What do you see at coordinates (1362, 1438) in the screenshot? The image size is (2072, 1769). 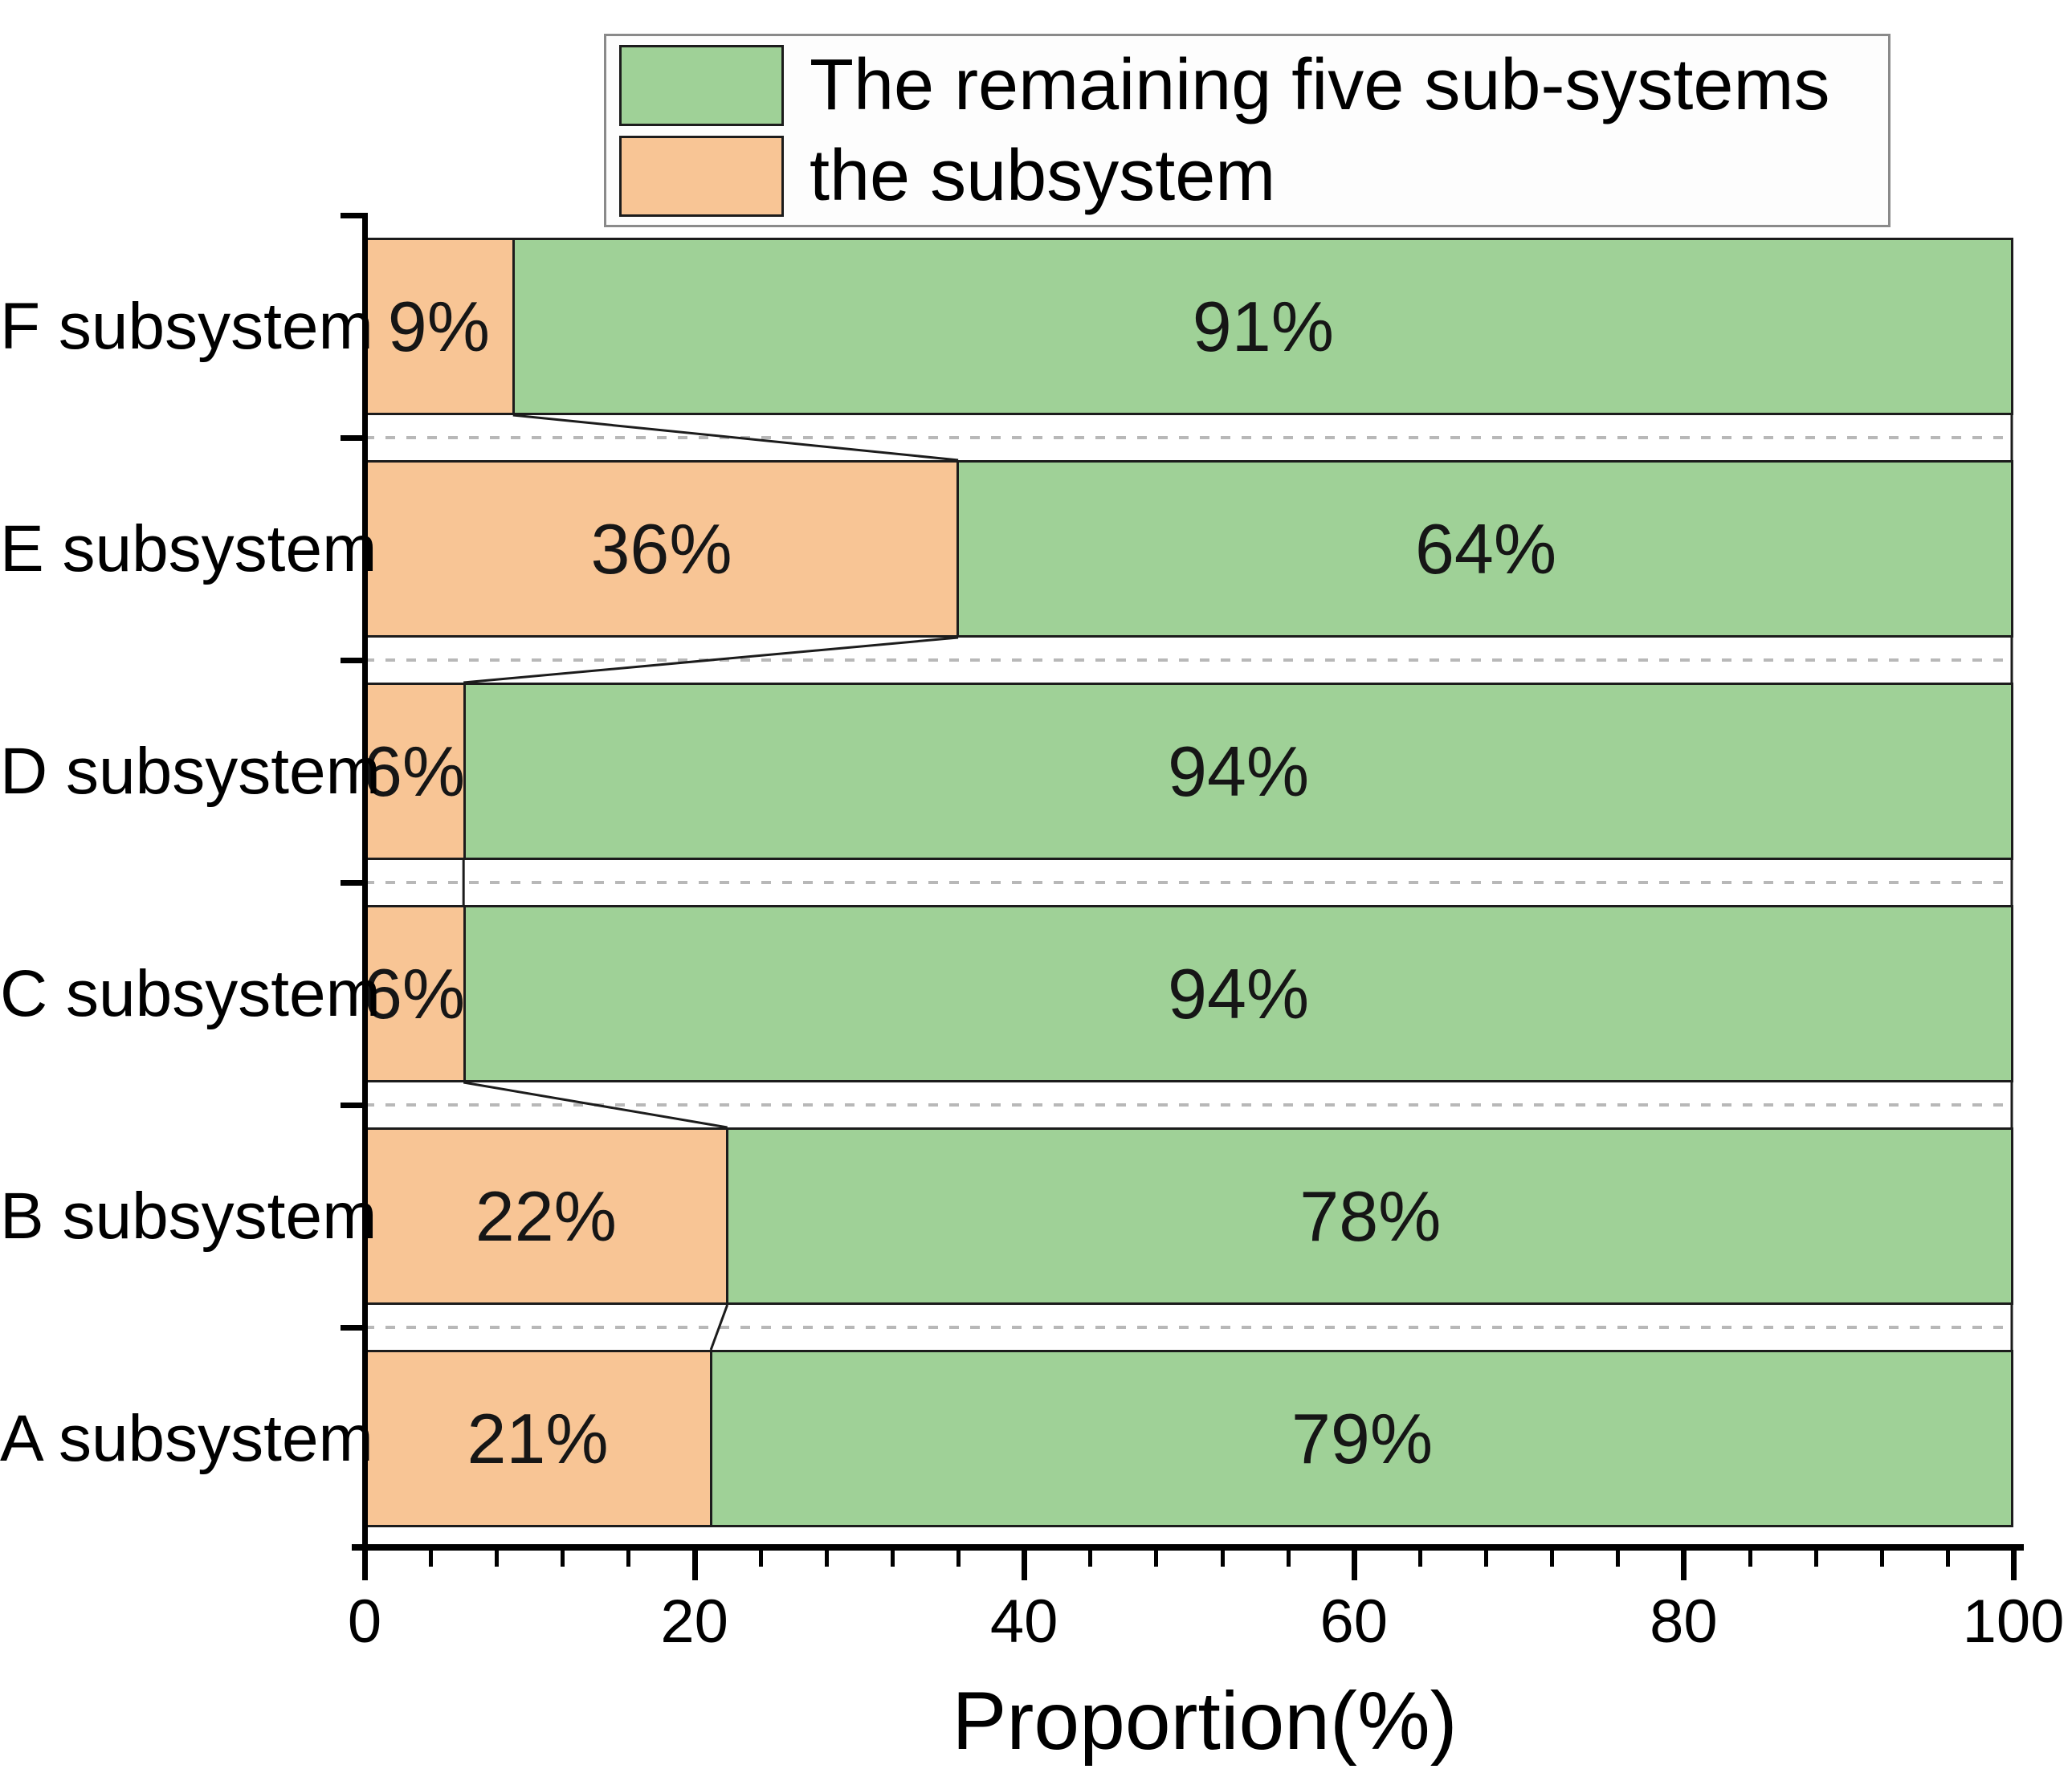 I see `value-label-remaining: 79%` at bounding box center [1362, 1438].